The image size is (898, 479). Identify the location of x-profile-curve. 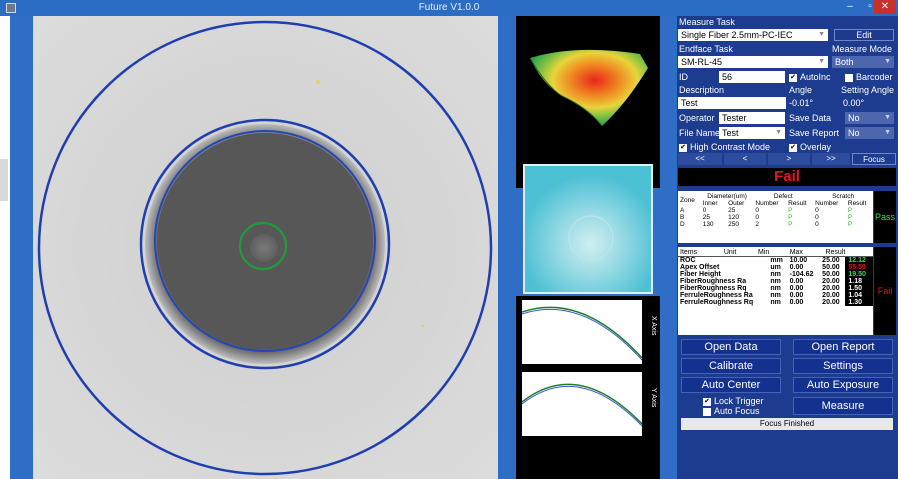
(582, 332).